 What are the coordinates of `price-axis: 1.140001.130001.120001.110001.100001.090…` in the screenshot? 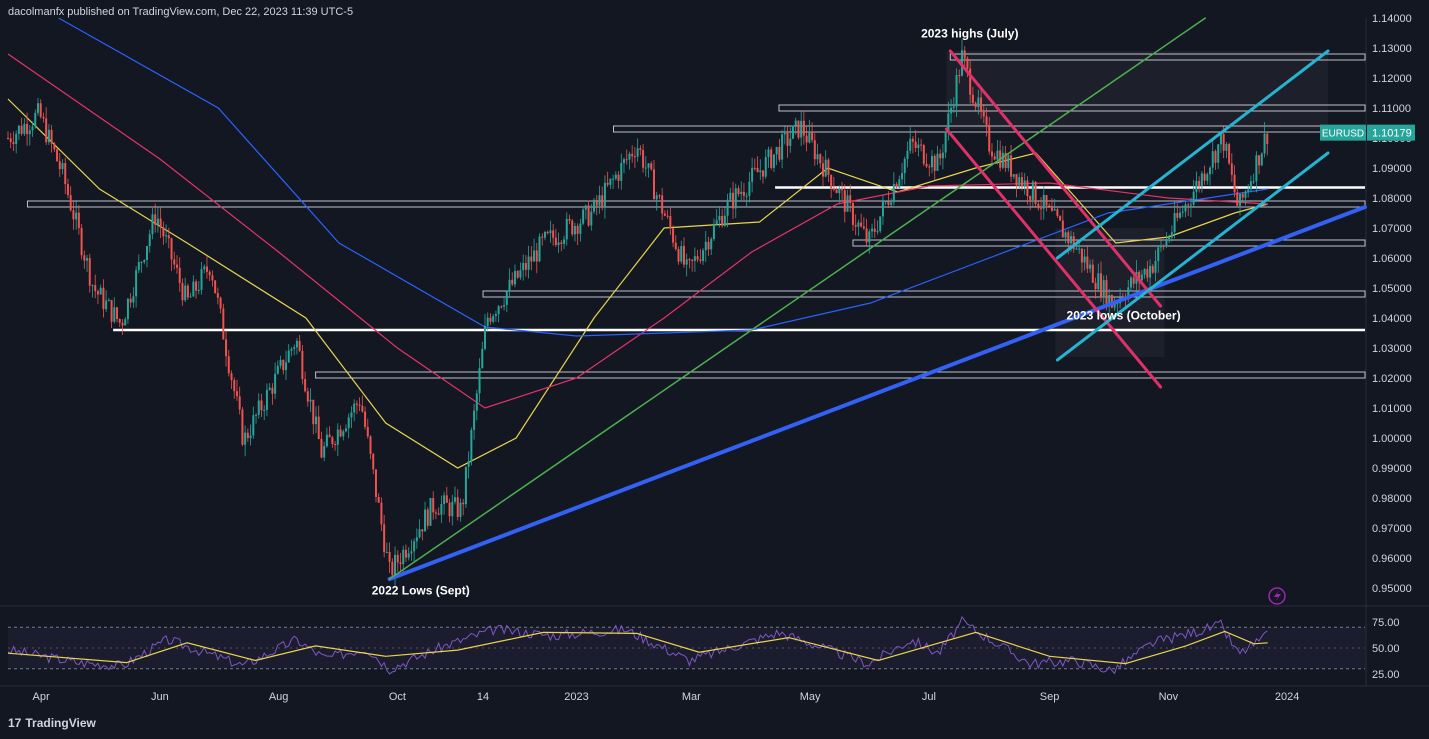 It's located at (1367, 304).